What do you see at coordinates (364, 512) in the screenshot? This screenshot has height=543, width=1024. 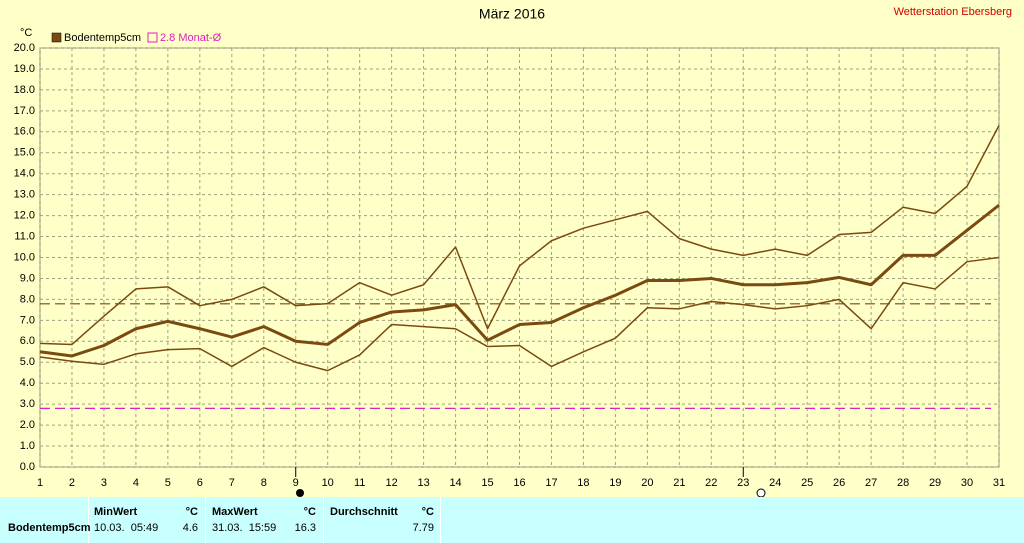 I see `table-cell: Durchschnitt` at bounding box center [364, 512].